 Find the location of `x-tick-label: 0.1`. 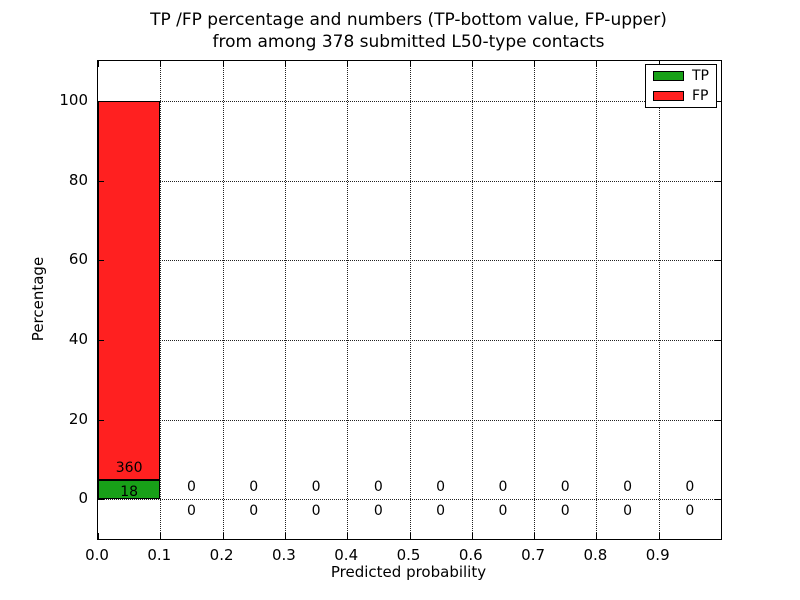

x-tick-label: 0.1 is located at coordinates (159, 555).